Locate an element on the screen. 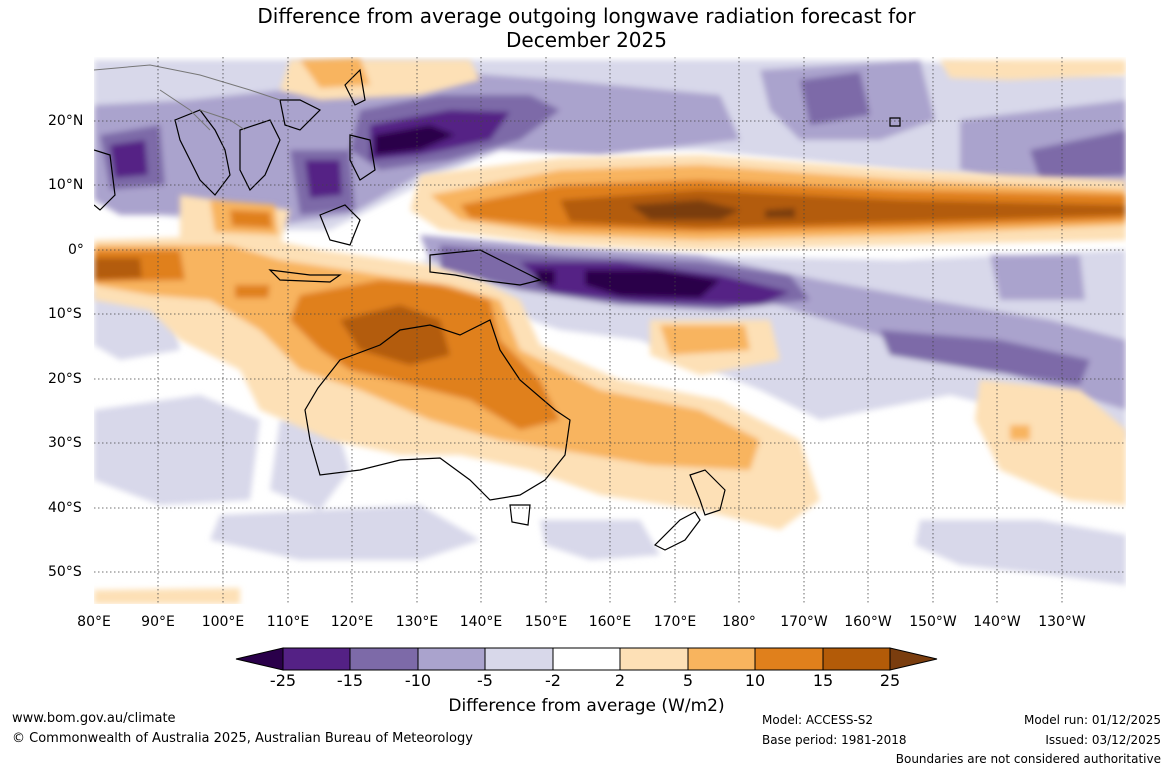 The image size is (1173, 770). colorbar-tick-label: -5 is located at coordinates (485, 680).